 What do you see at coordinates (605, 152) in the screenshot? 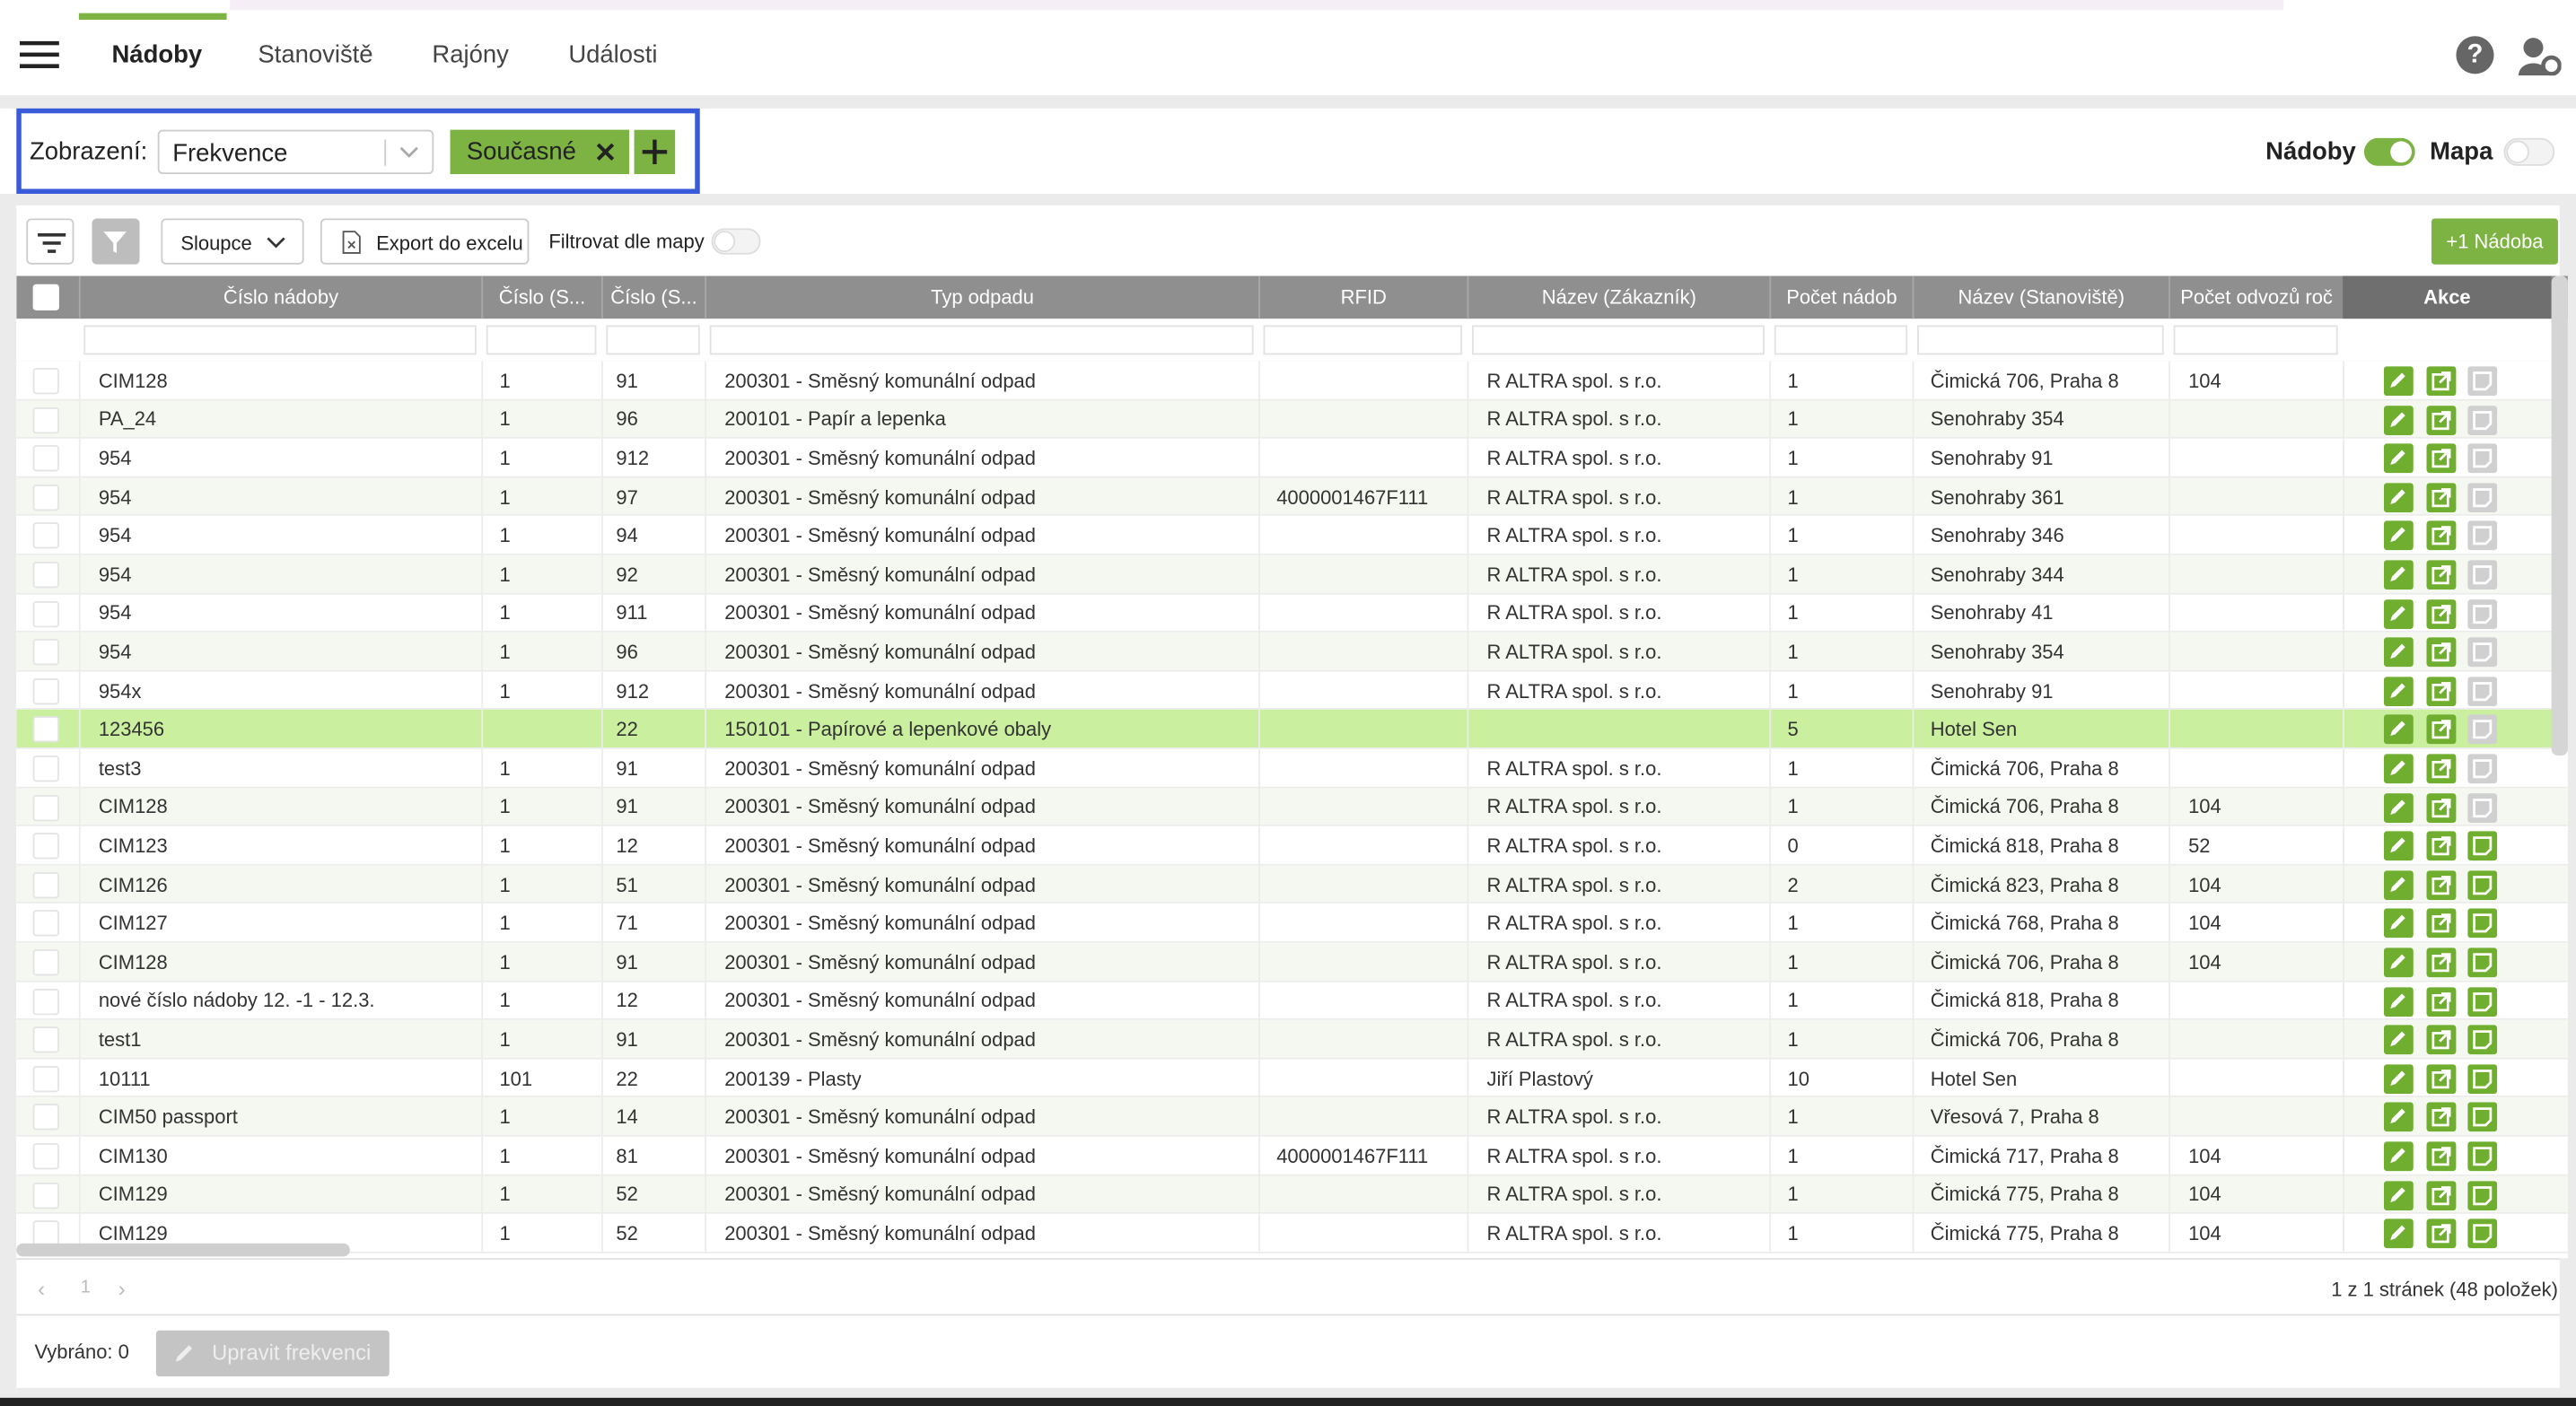
I see `tag-remove` at bounding box center [605, 152].